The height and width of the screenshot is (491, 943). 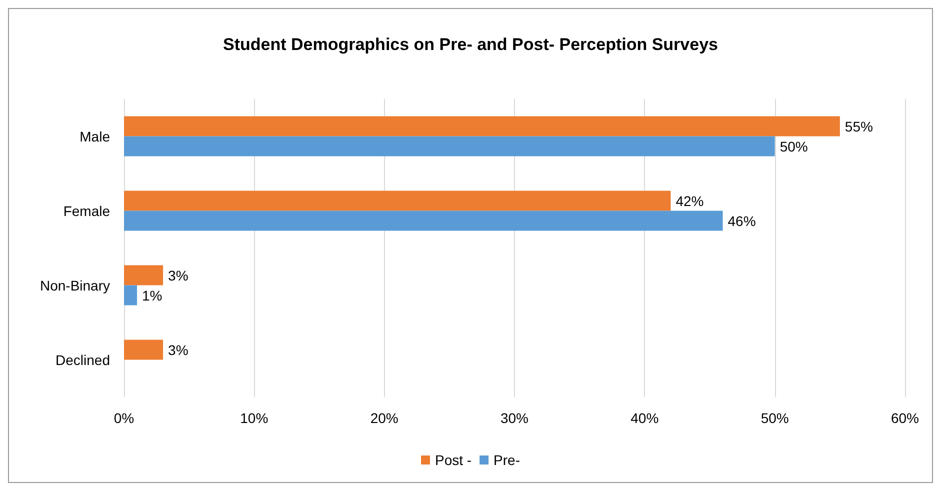 I want to click on data-label: 1%, so click(x=152, y=295).